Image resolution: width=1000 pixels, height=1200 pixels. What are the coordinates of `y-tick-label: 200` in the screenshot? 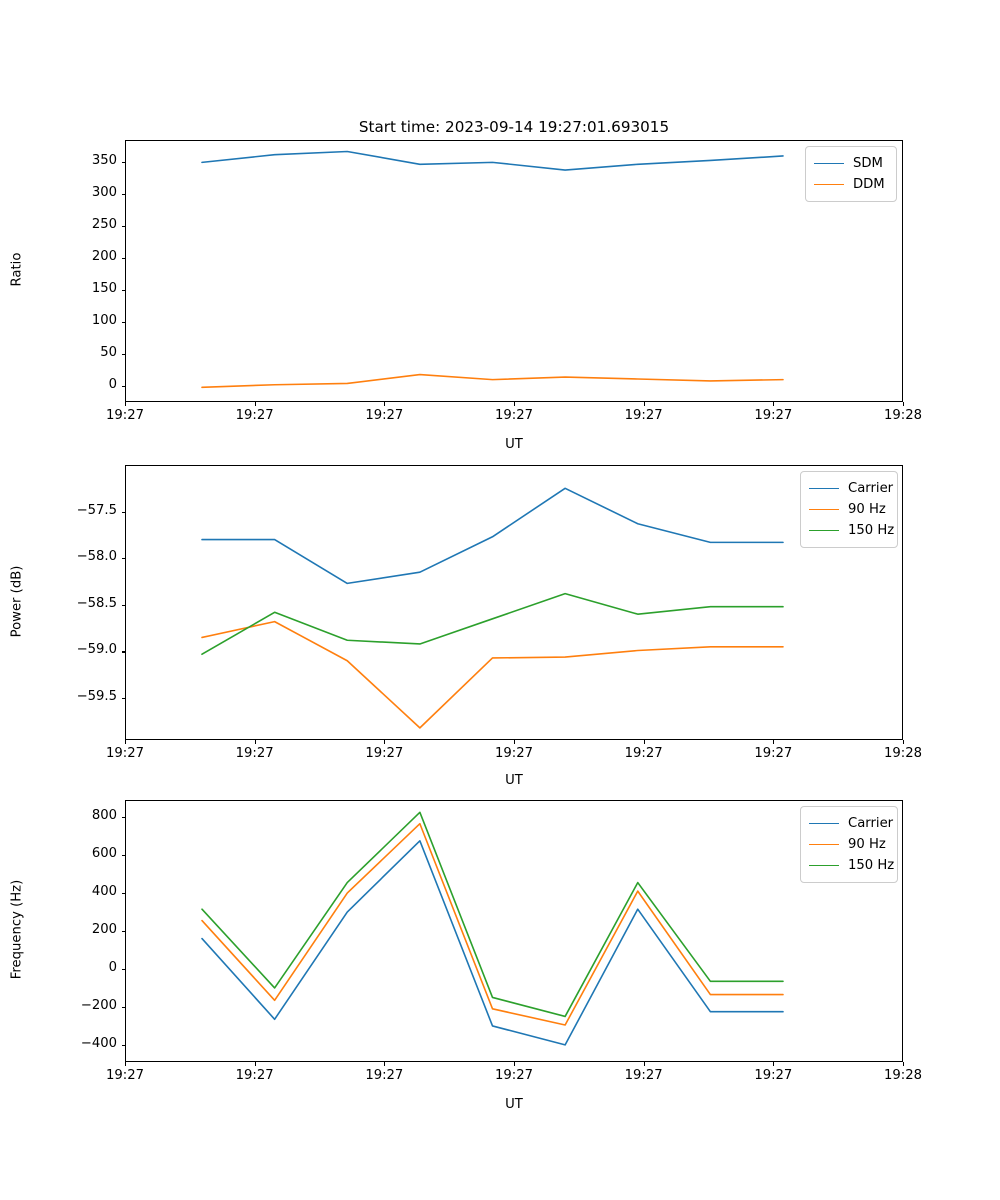 It's located at (104, 929).